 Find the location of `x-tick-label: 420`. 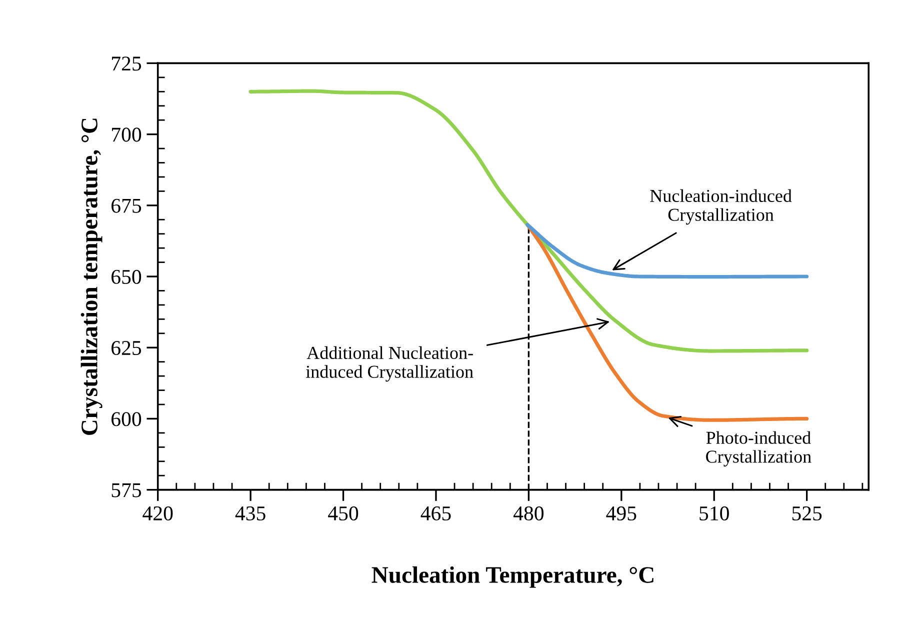

x-tick-label: 420 is located at coordinates (157, 513).